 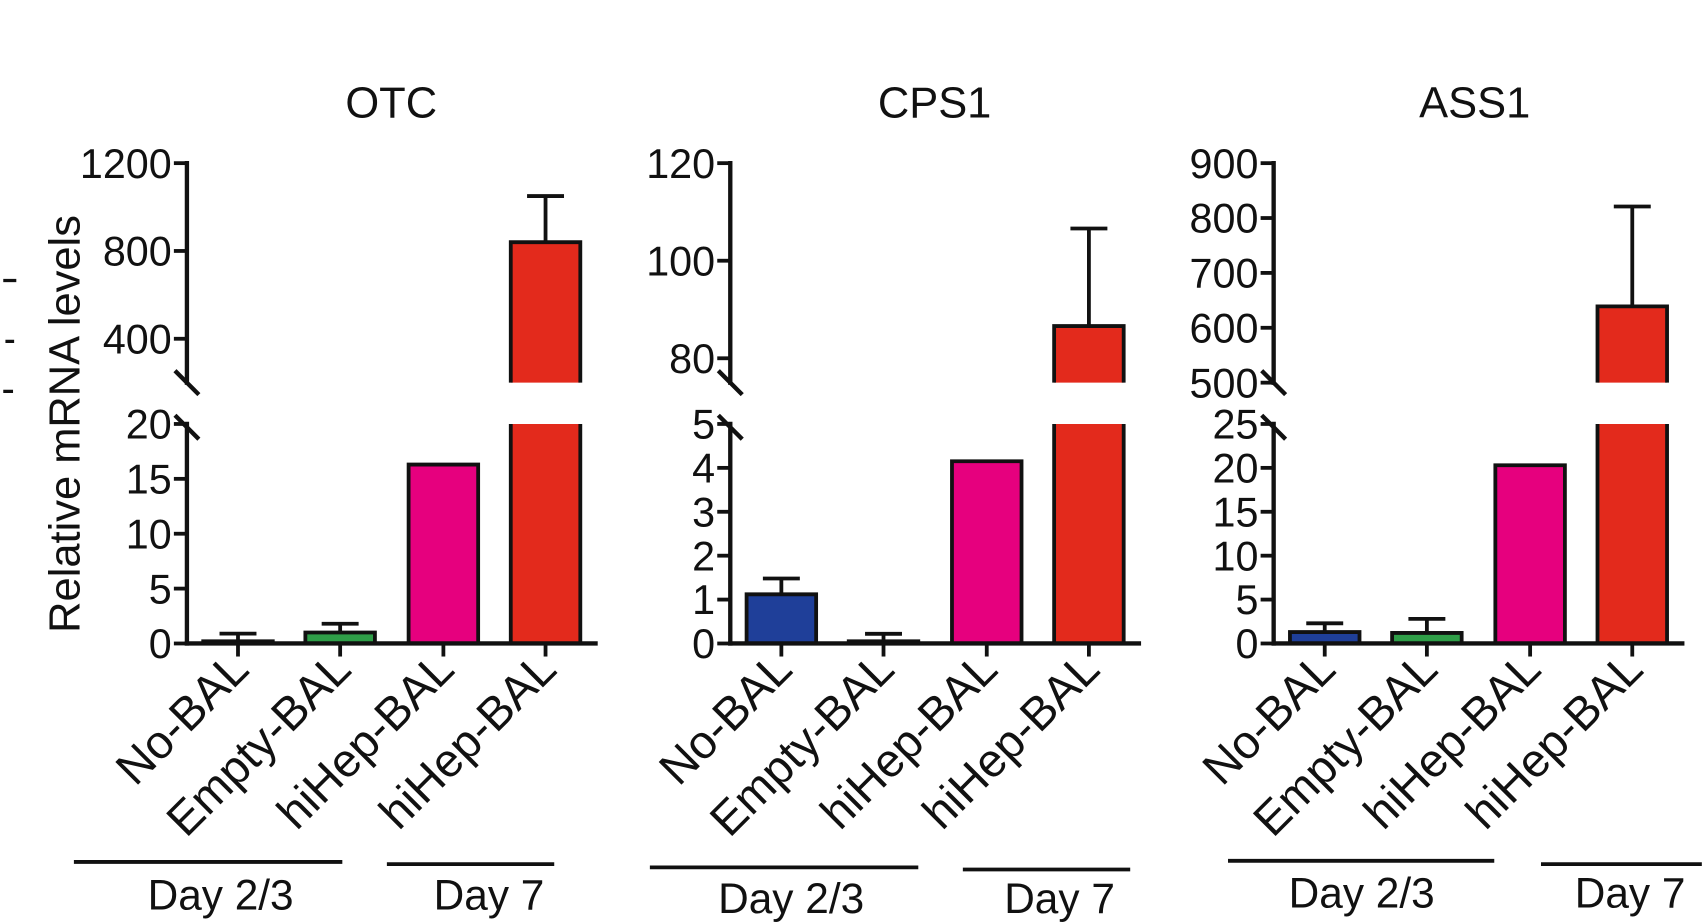 What do you see at coordinates (137, 339) in the screenshot?
I see `otc-y-tick-label: 400` at bounding box center [137, 339].